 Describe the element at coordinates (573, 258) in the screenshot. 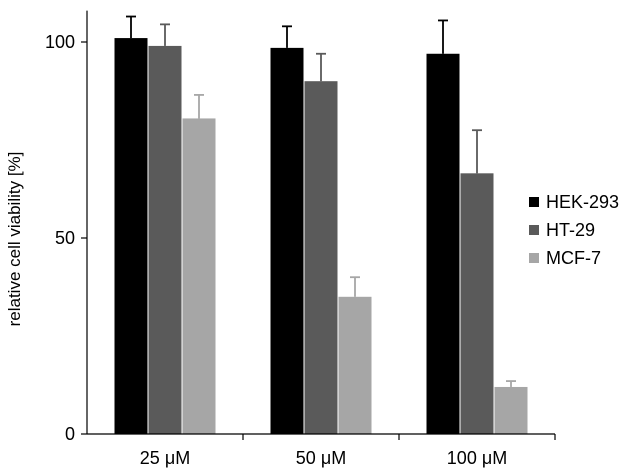

I see `legend-label: MCF-7` at that location.